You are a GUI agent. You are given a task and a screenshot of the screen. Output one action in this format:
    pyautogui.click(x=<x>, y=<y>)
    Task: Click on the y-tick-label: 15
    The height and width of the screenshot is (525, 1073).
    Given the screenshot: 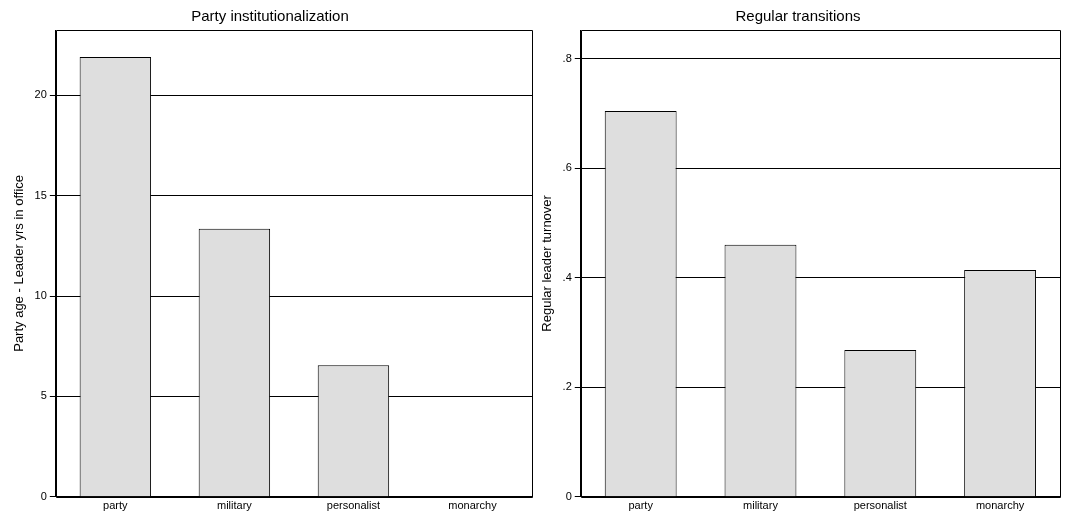 What is the action you would take?
    pyautogui.click(x=40, y=194)
    